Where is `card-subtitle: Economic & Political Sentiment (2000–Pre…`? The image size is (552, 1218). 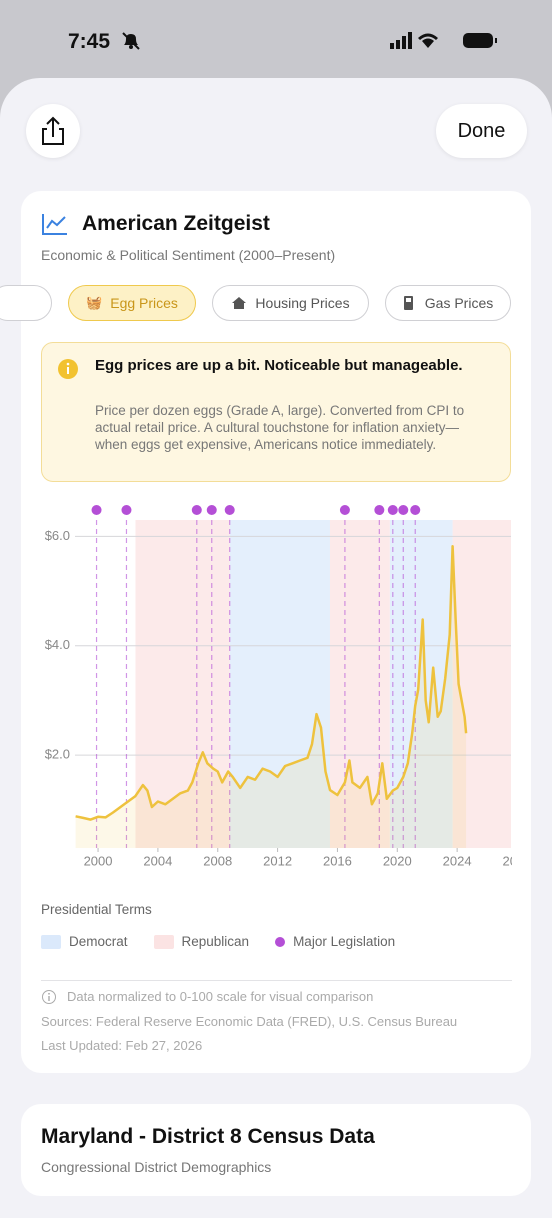
card-subtitle: Economic & Political Sentiment (2000–Pre… is located at coordinates (188, 255).